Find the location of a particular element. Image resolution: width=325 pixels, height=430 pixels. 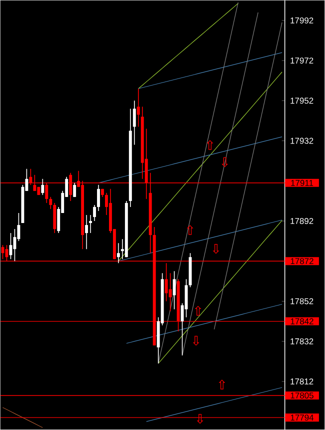

y-tick-label: 17992 is located at coordinates (302, 20).